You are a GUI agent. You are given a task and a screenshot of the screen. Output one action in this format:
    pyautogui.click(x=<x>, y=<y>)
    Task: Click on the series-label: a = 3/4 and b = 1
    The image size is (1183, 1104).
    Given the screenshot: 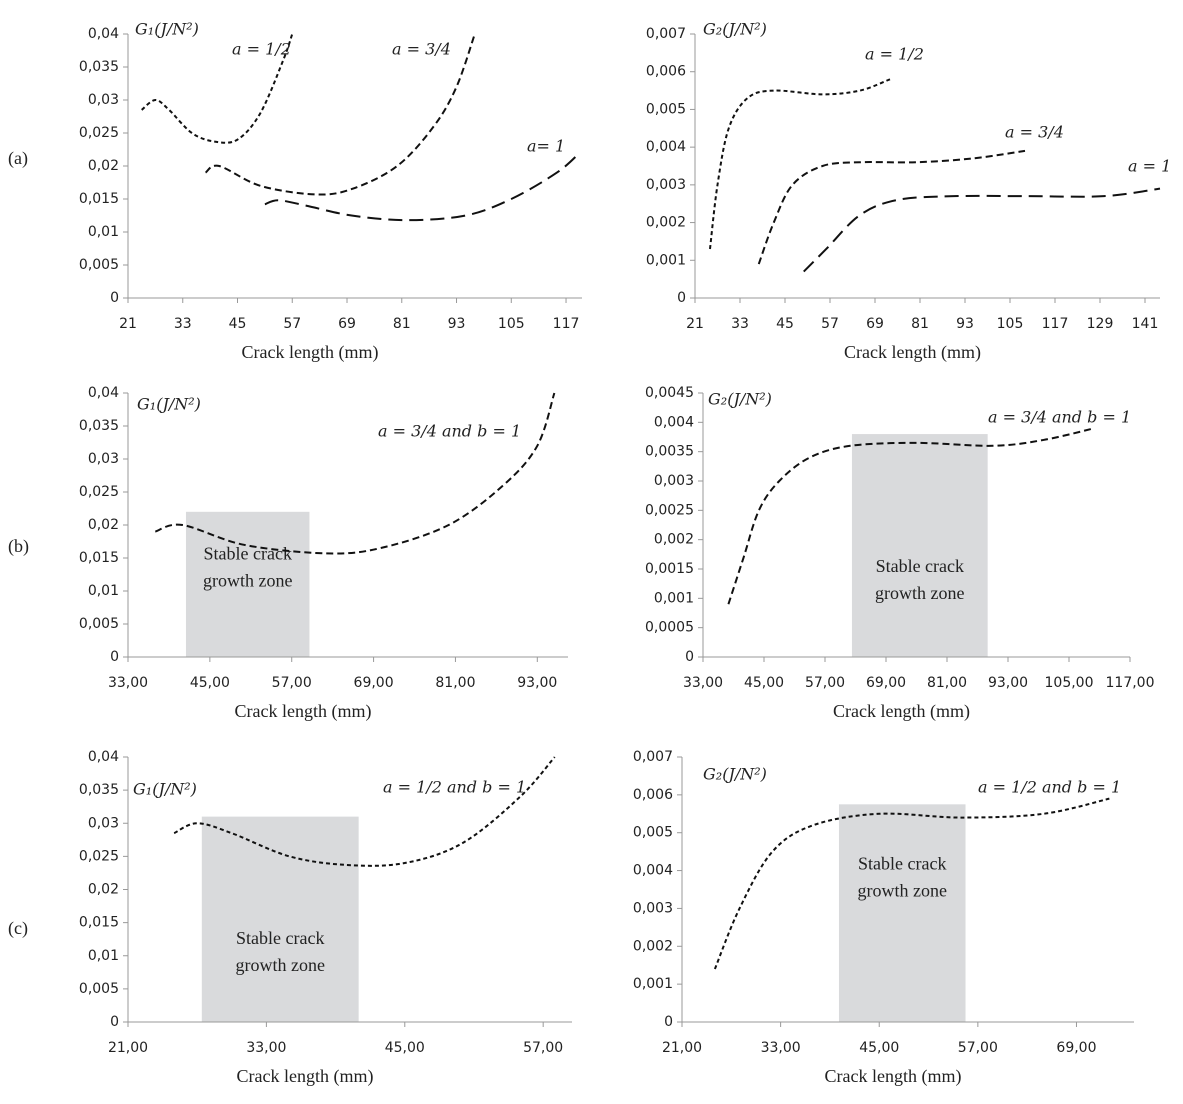 What is the action you would take?
    pyautogui.click(x=449, y=431)
    